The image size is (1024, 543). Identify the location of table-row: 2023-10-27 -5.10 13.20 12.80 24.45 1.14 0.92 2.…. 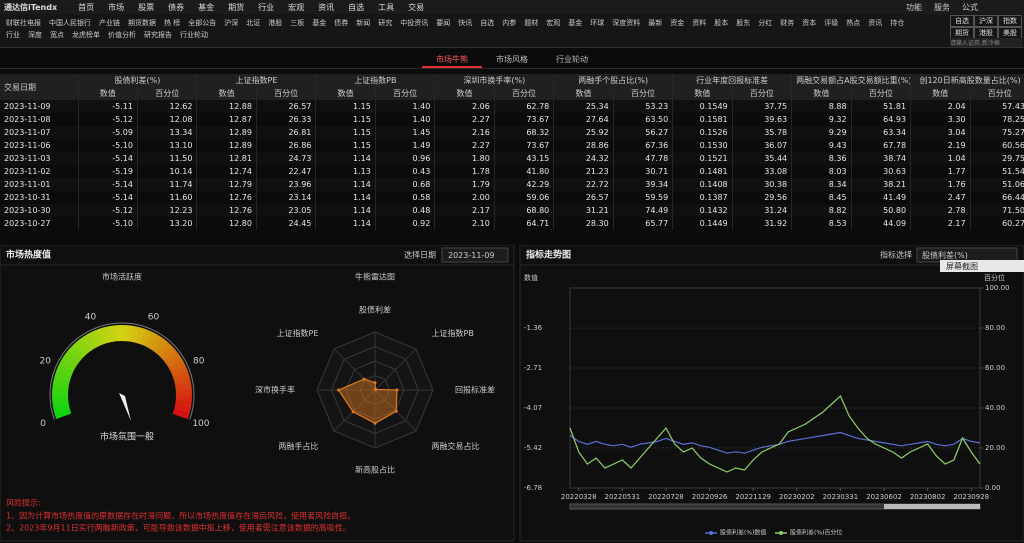
(512, 223).